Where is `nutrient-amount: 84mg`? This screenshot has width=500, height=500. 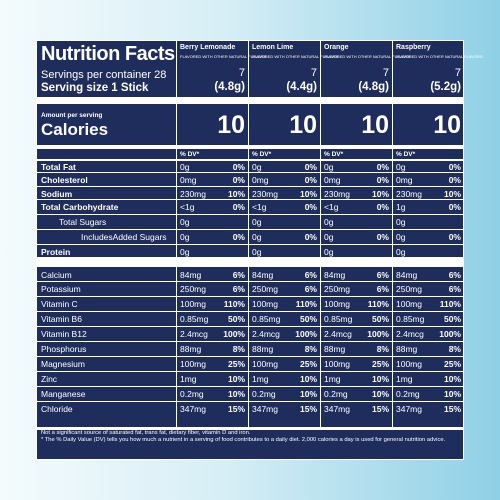 nutrient-amount: 84mg is located at coordinates (263, 275).